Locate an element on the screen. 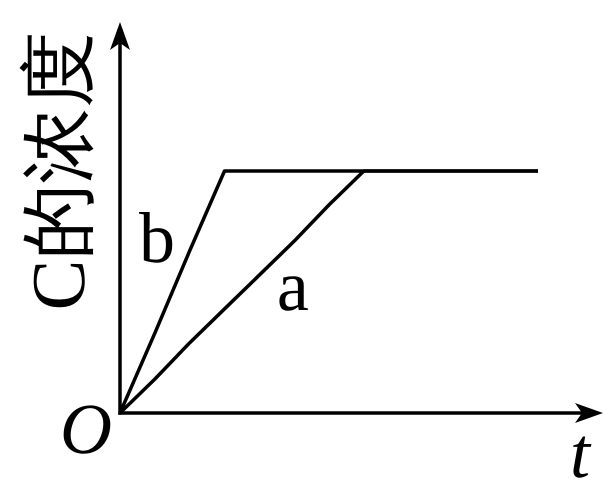  series-label: b is located at coordinates (156, 238).